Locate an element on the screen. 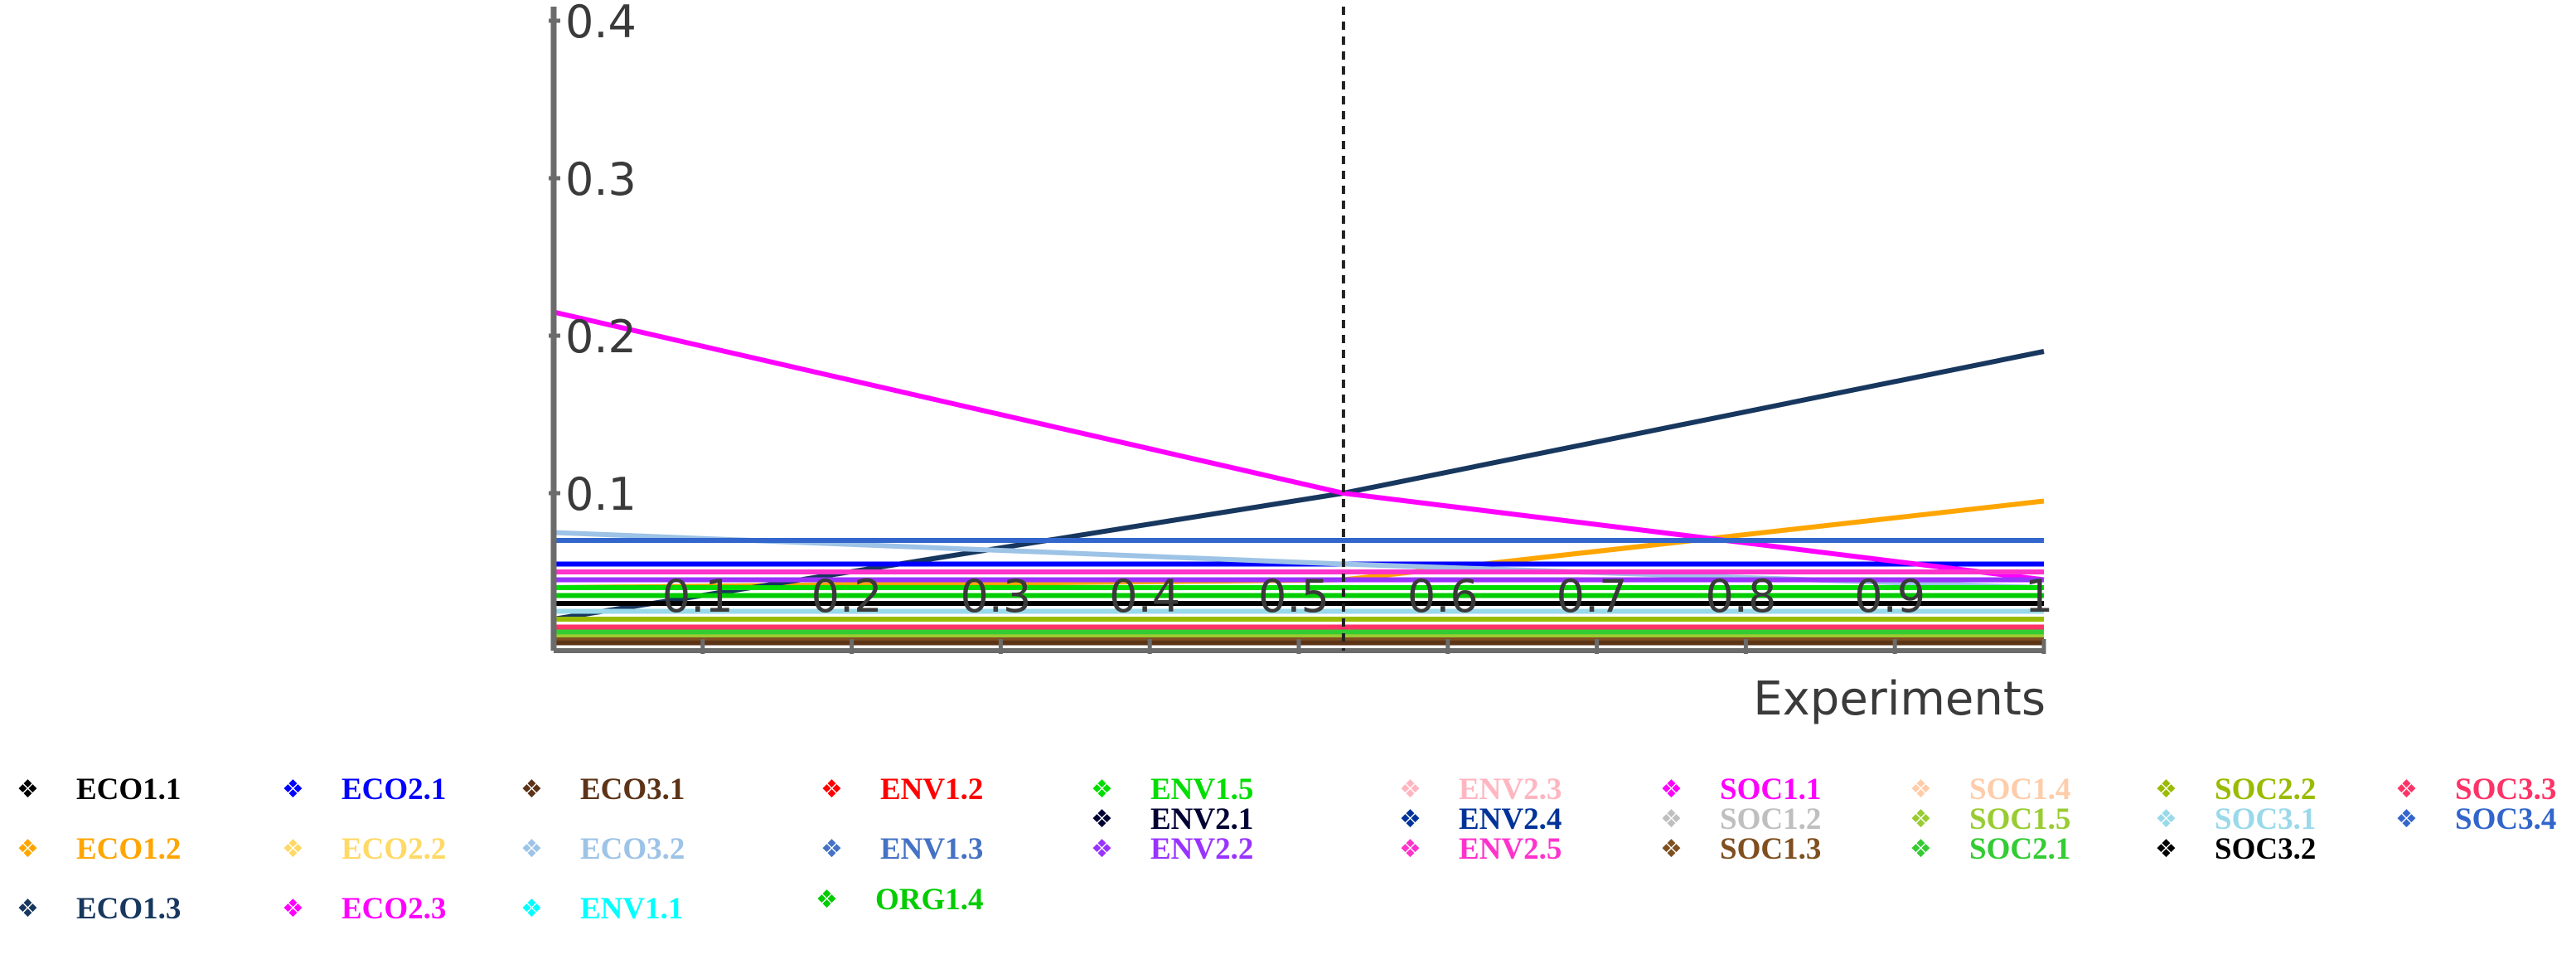  x-tick-label: 0.2 is located at coordinates (847, 596).